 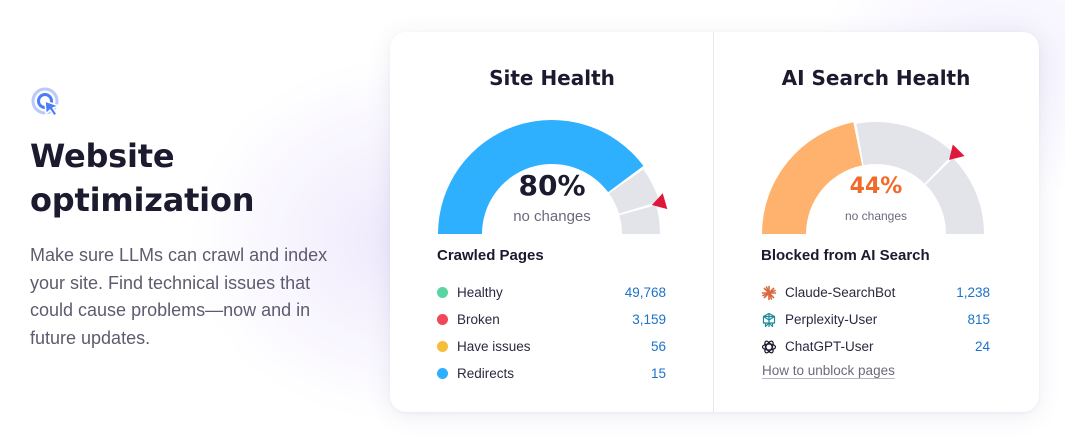 What do you see at coordinates (442, 373) in the screenshot?
I see `redirects-dot-icon` at bounding box center [442, 373].